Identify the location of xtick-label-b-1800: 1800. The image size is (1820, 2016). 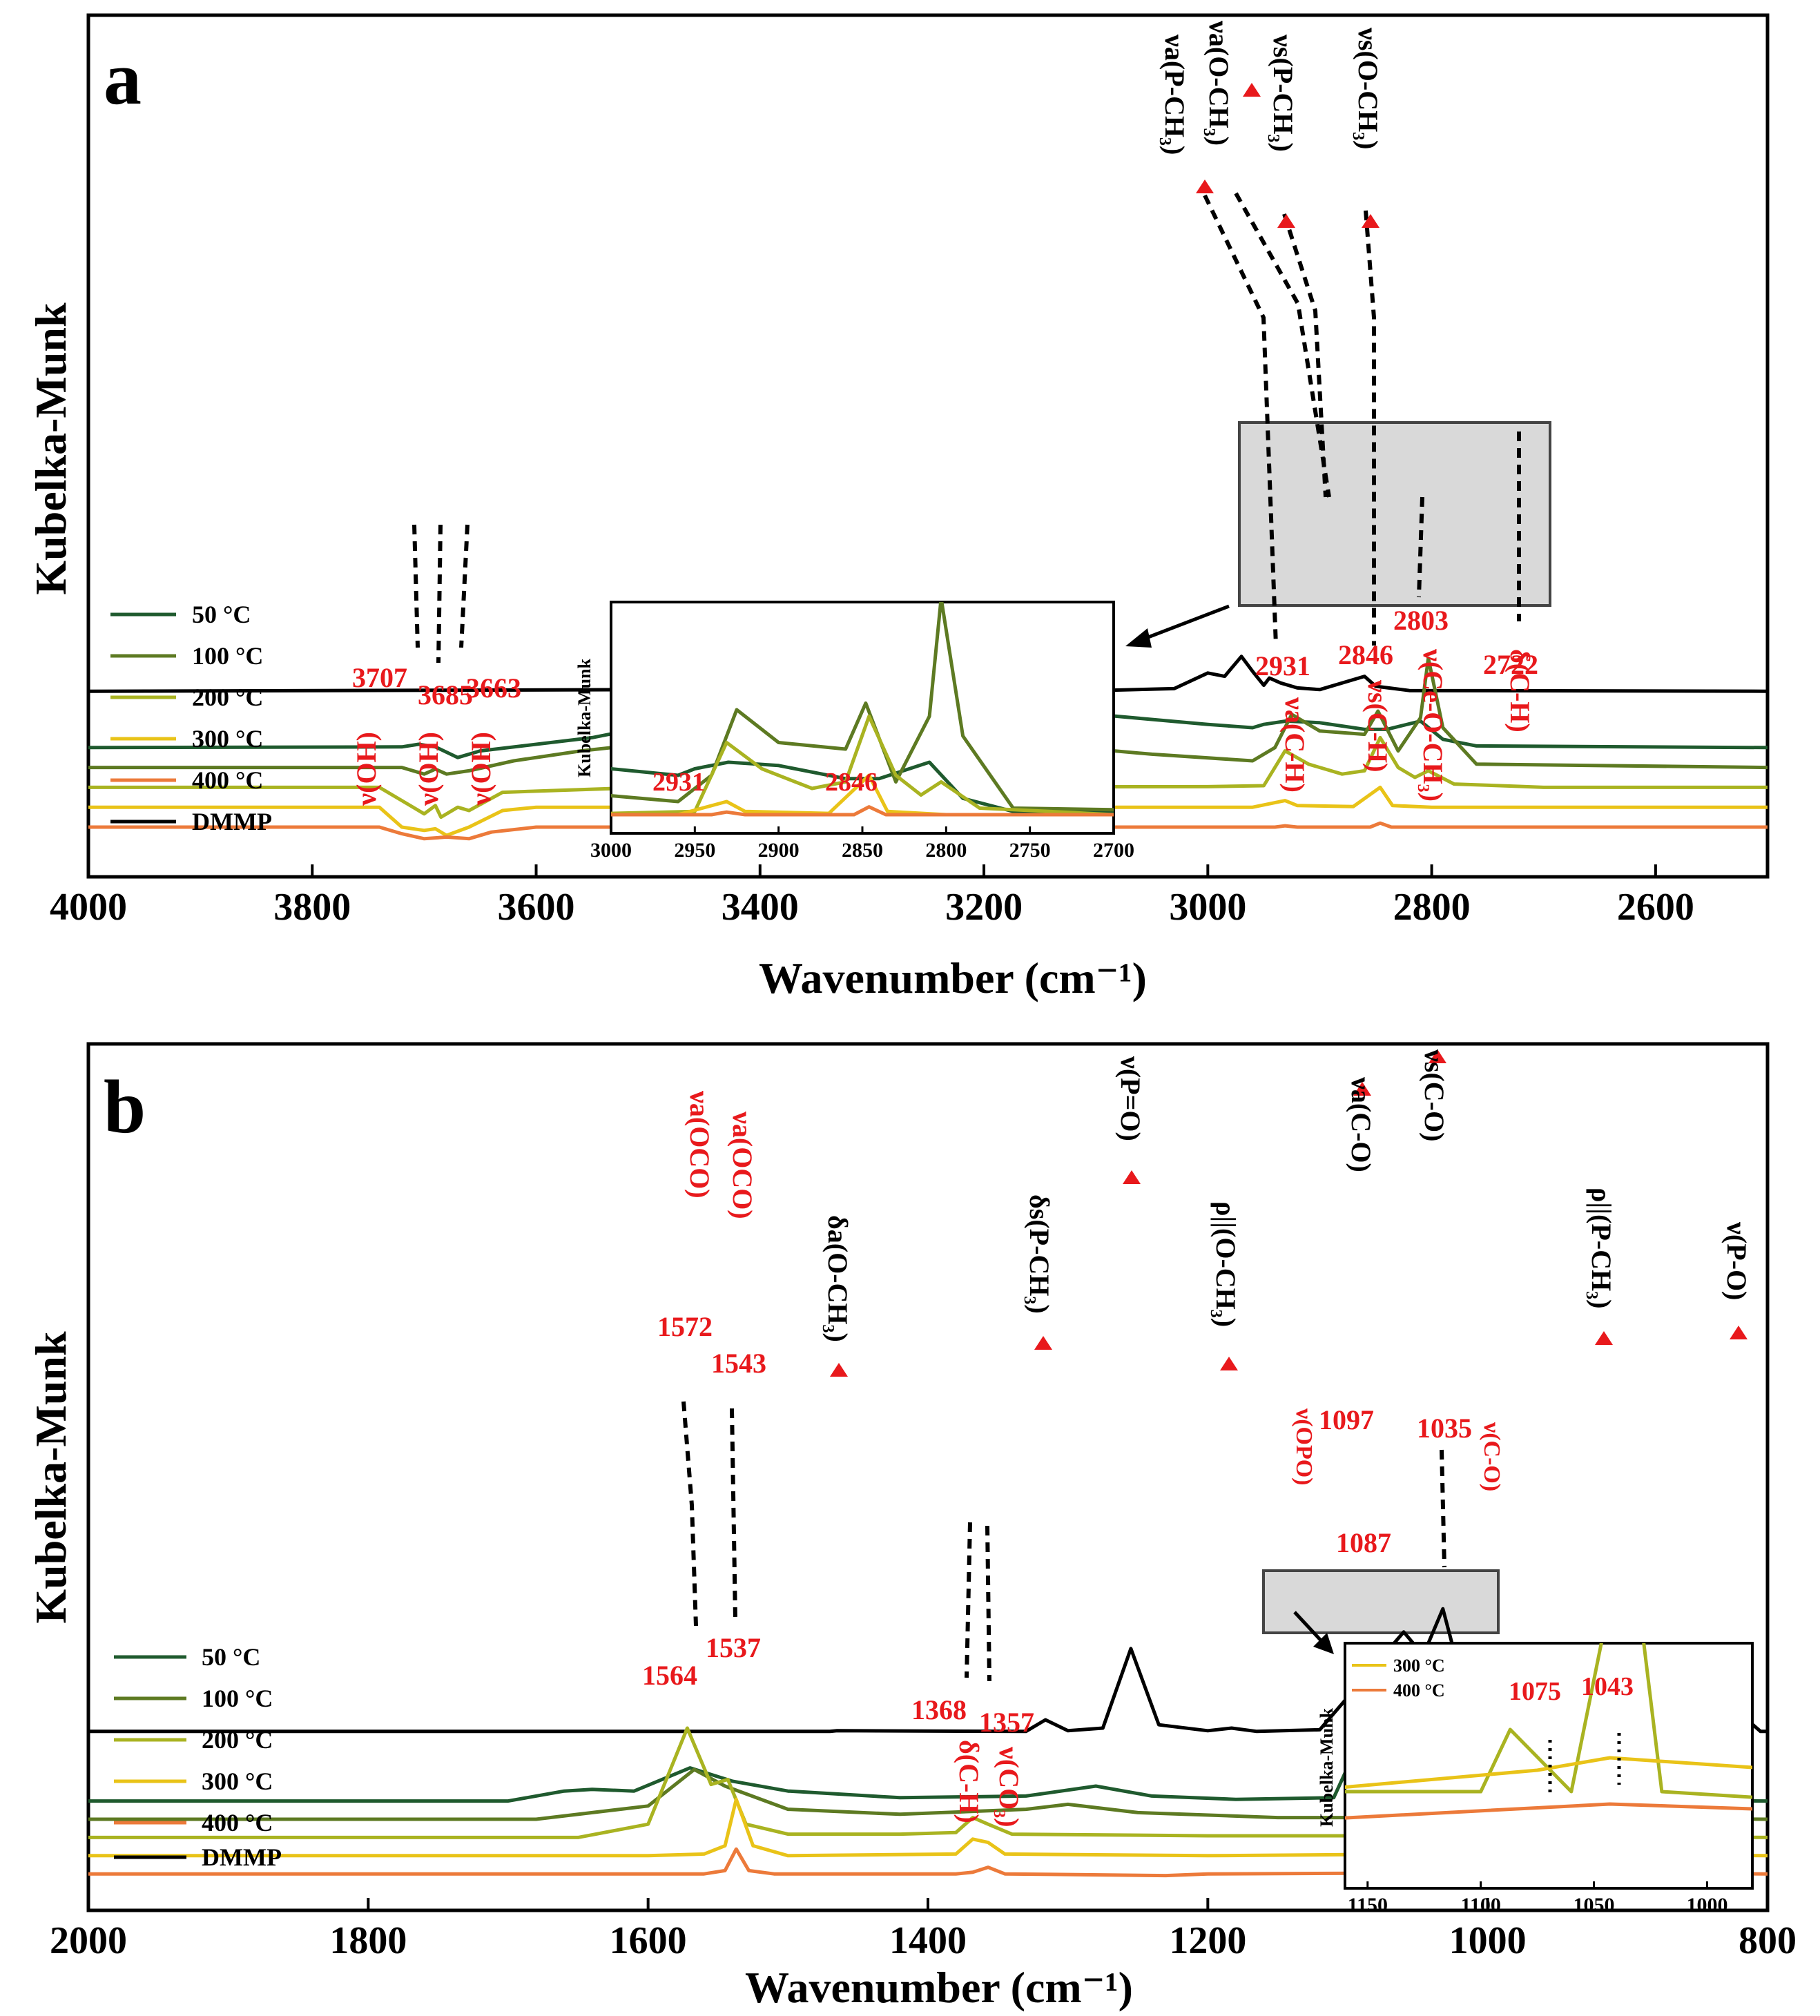
(368, 1940).